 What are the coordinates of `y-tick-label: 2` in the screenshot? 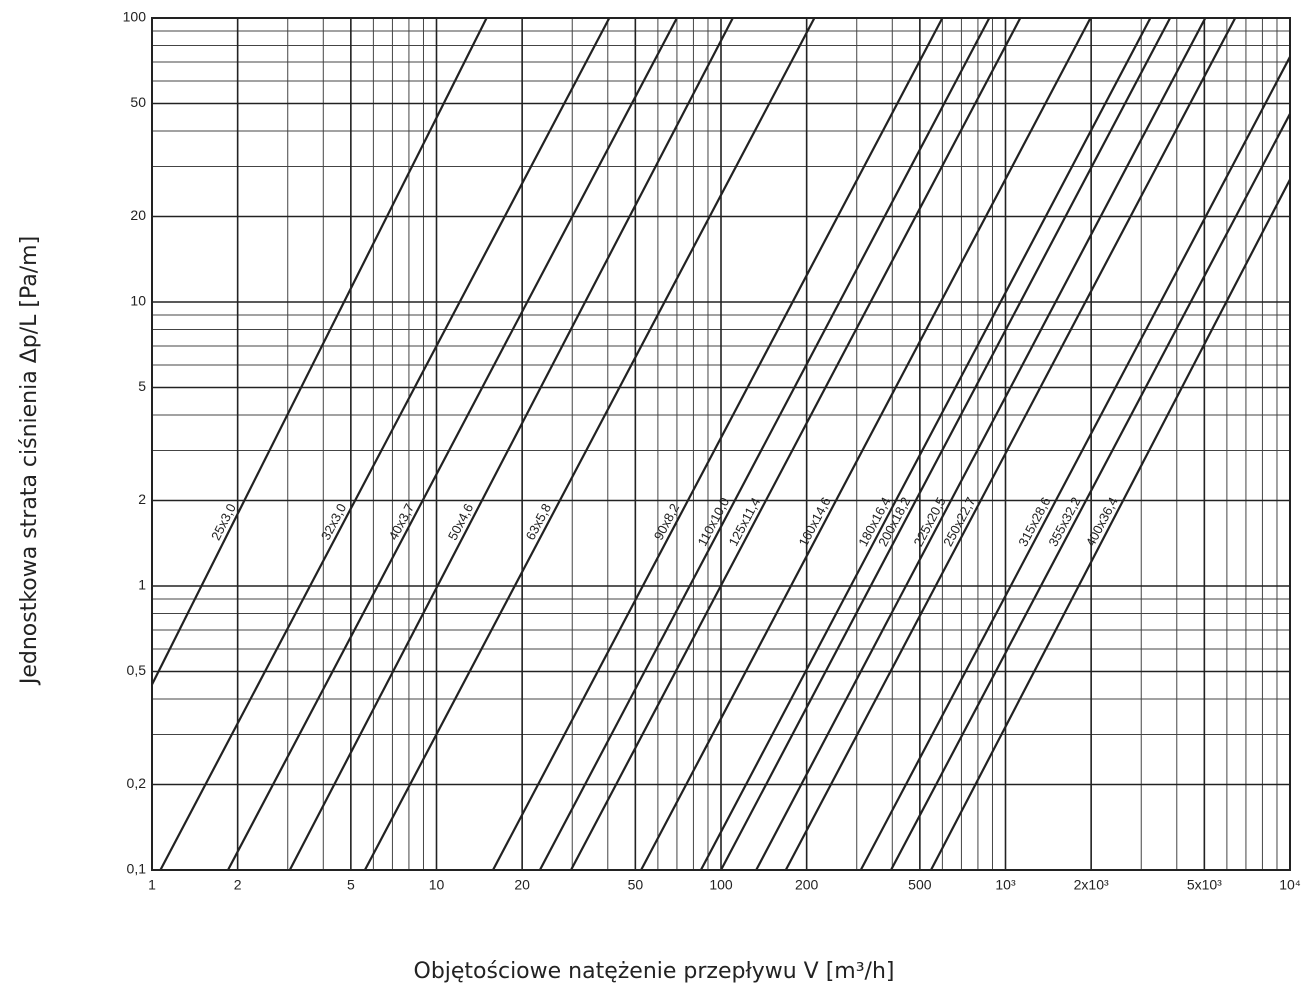 It's located at (142, 499).